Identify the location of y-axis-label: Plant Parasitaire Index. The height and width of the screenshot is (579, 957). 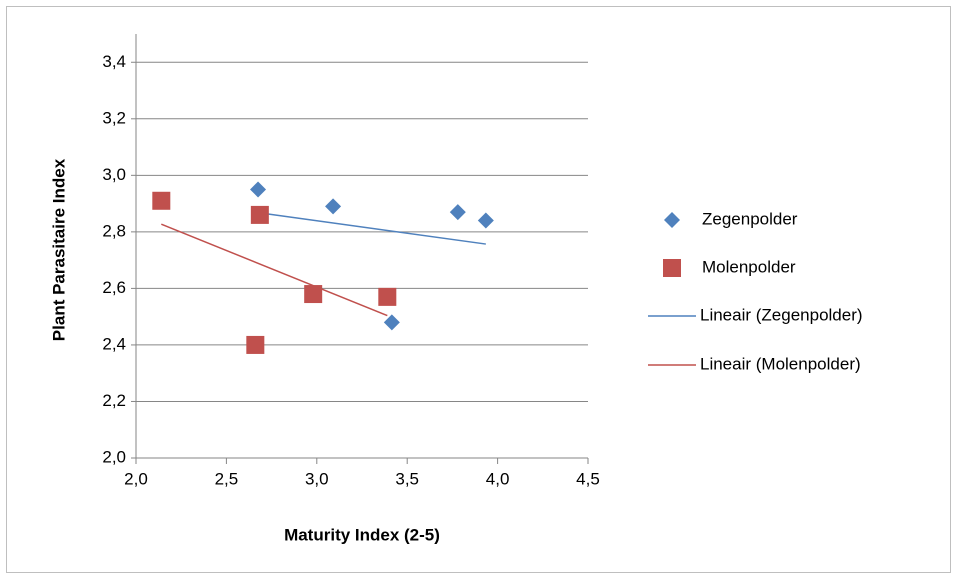
(58, 249).